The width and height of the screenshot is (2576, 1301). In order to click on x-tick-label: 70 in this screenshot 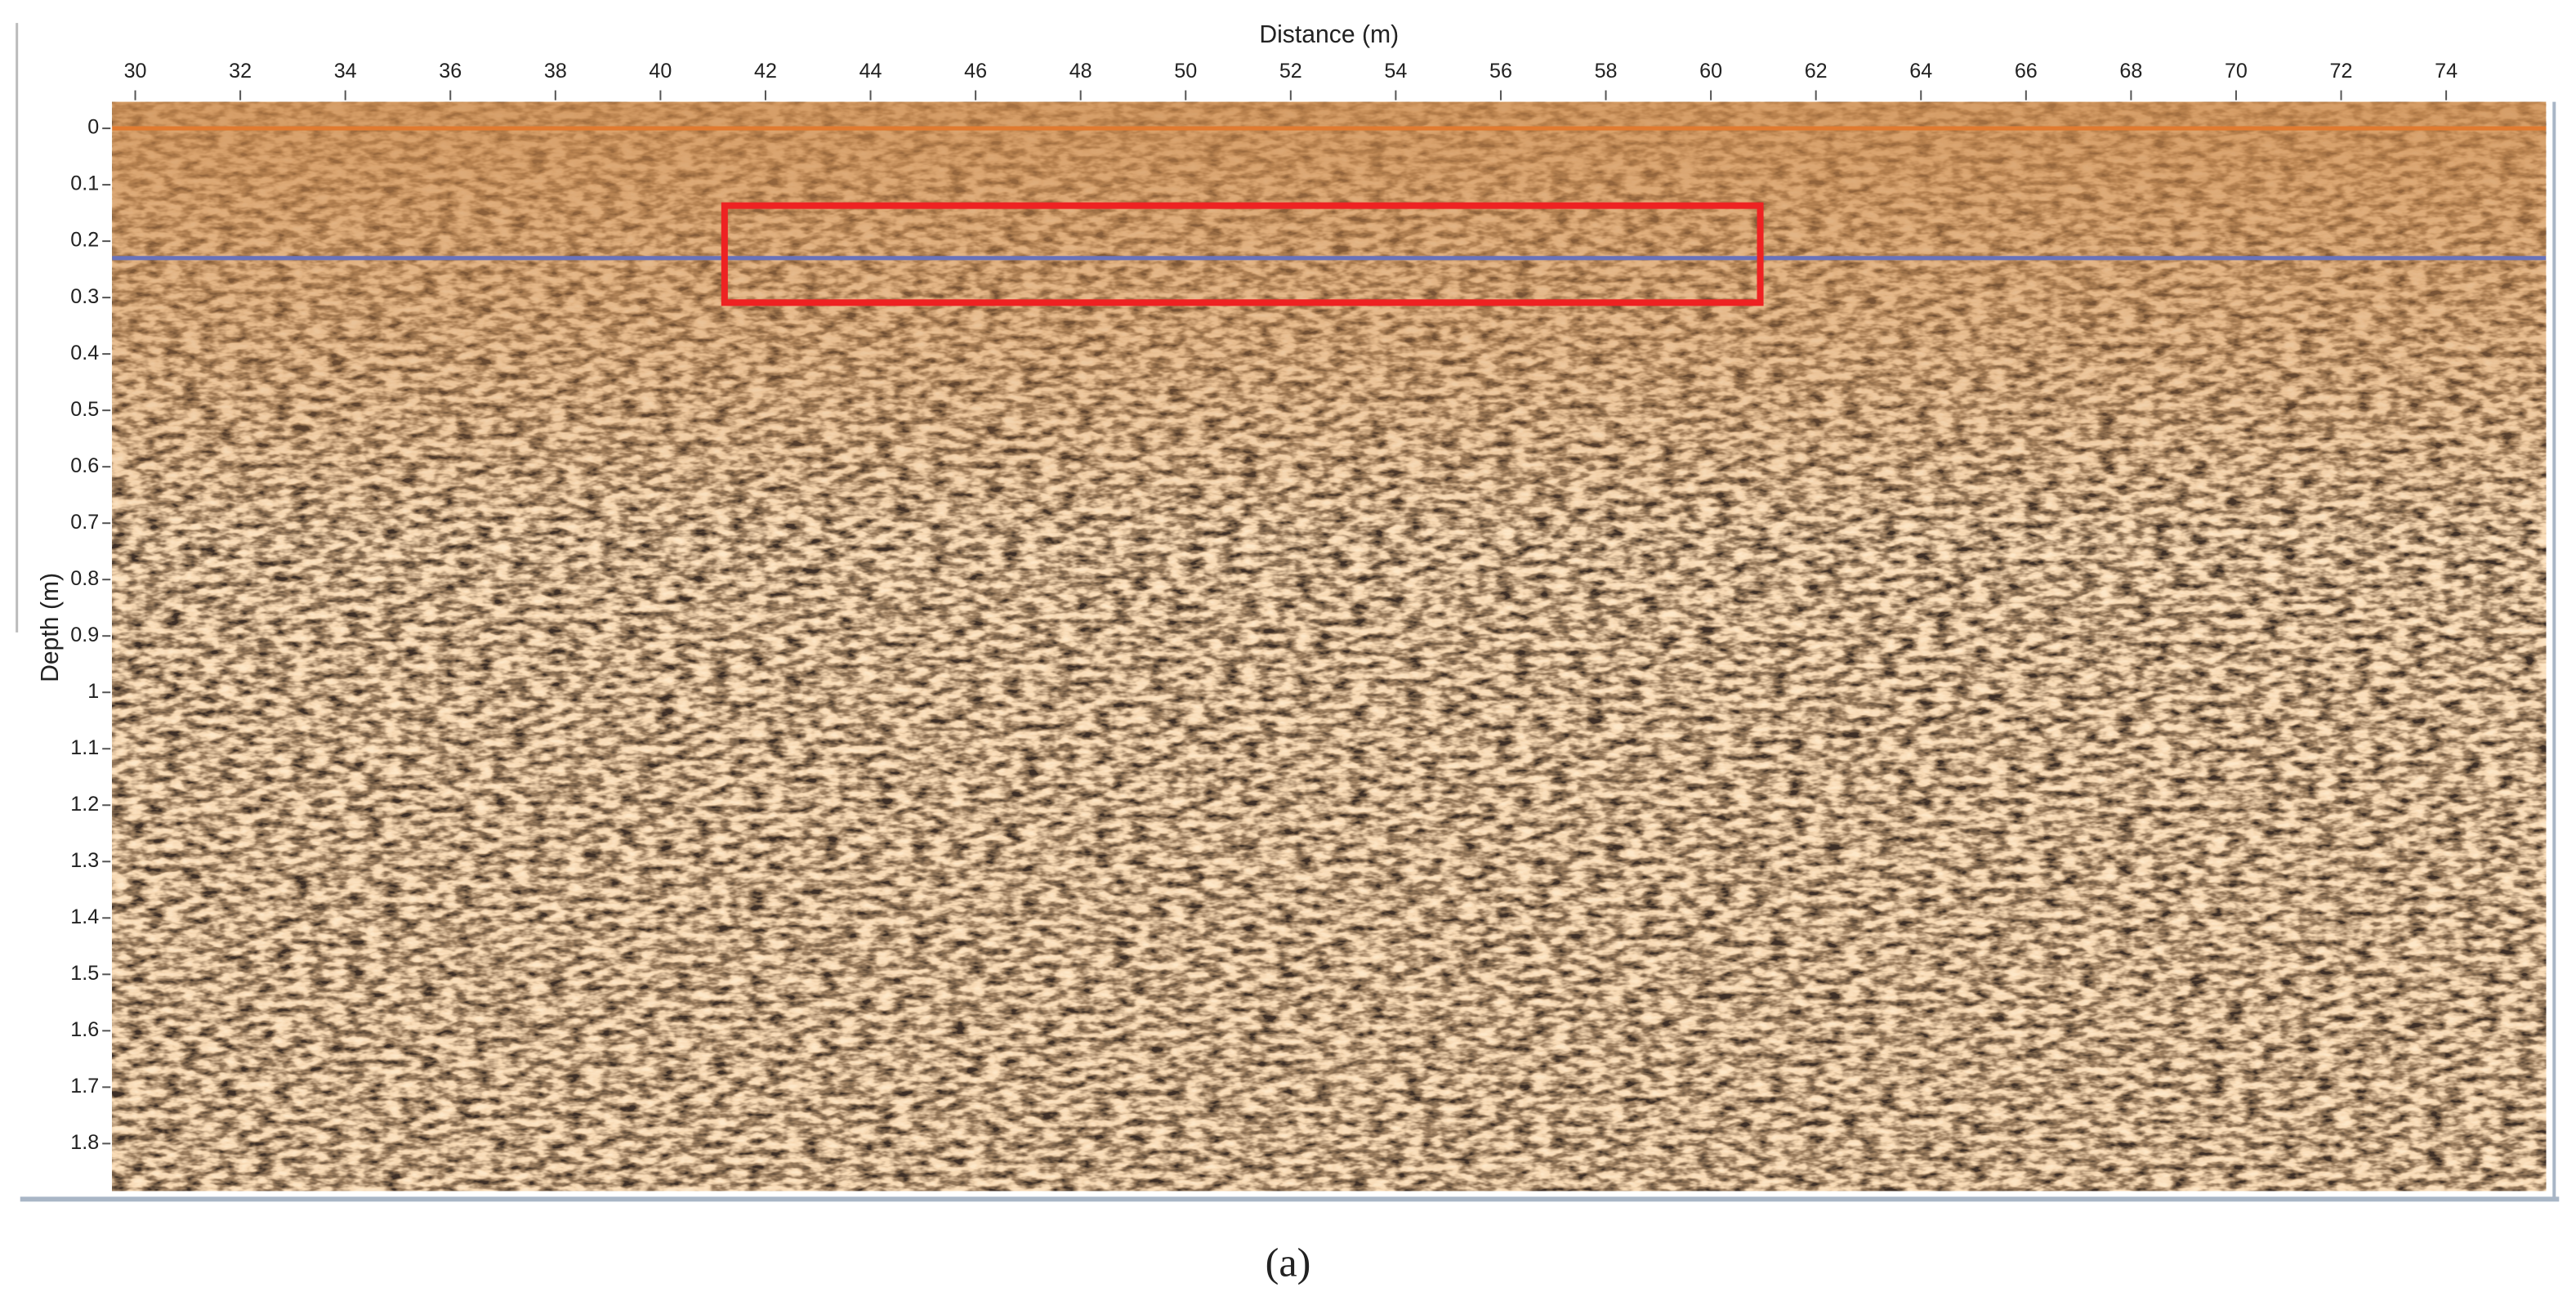, I will do `click(2237, 71)`.